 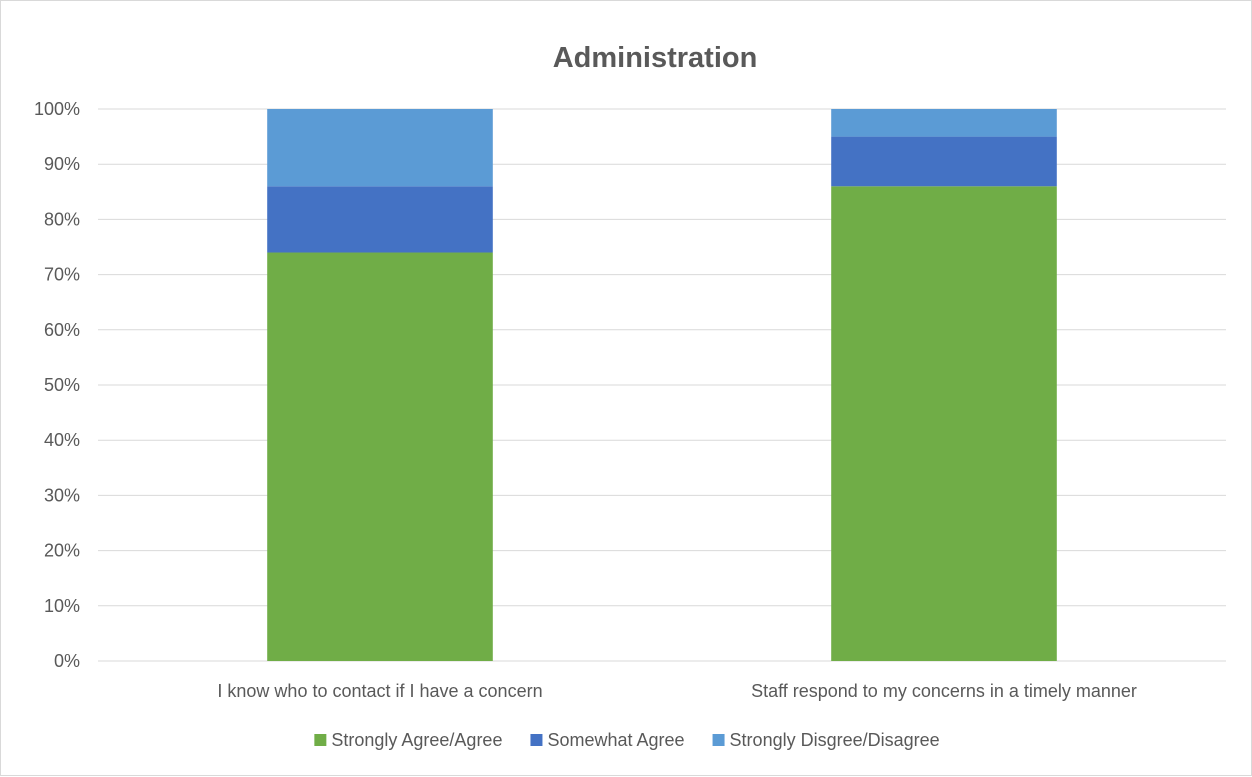 I want to click on y-tick-label: 10%, so click(x=62, y=606).